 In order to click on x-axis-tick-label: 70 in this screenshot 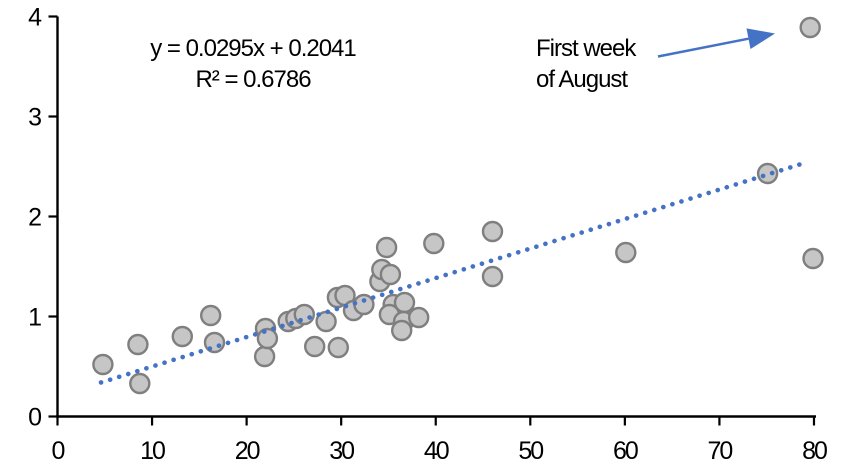, I will do `click(720, 451)`.